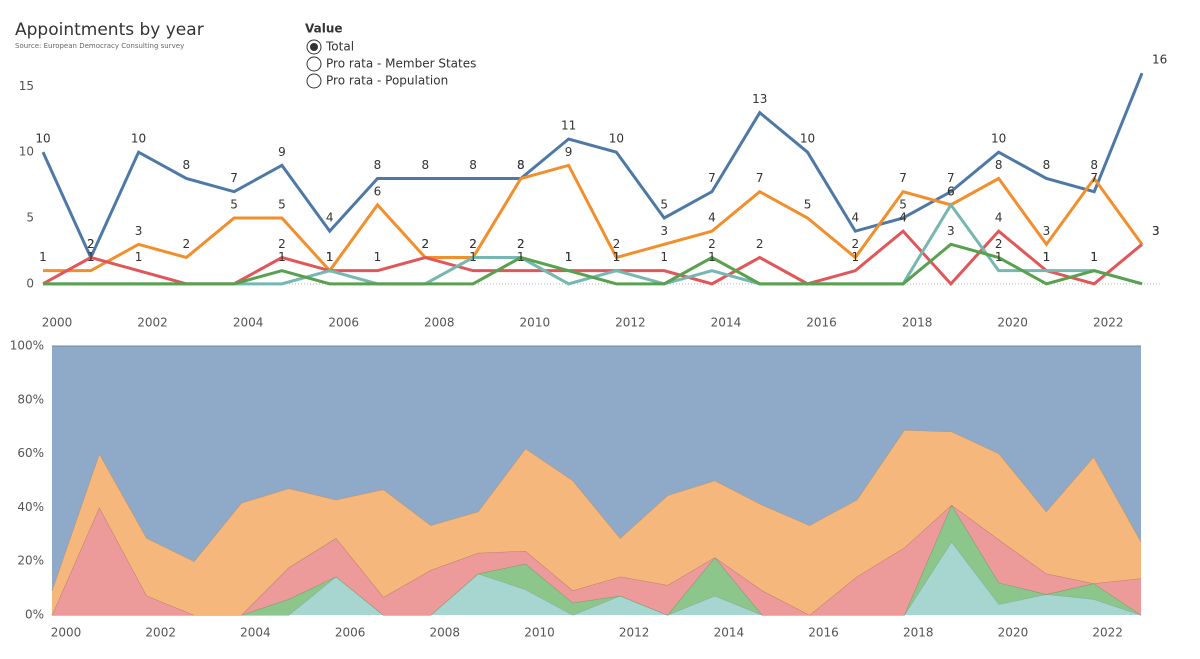 This screenshot has height=659, width=1200. Describe the element at coordinates (759, 99) in the screenshot. I see `data-label: 13` at that location.